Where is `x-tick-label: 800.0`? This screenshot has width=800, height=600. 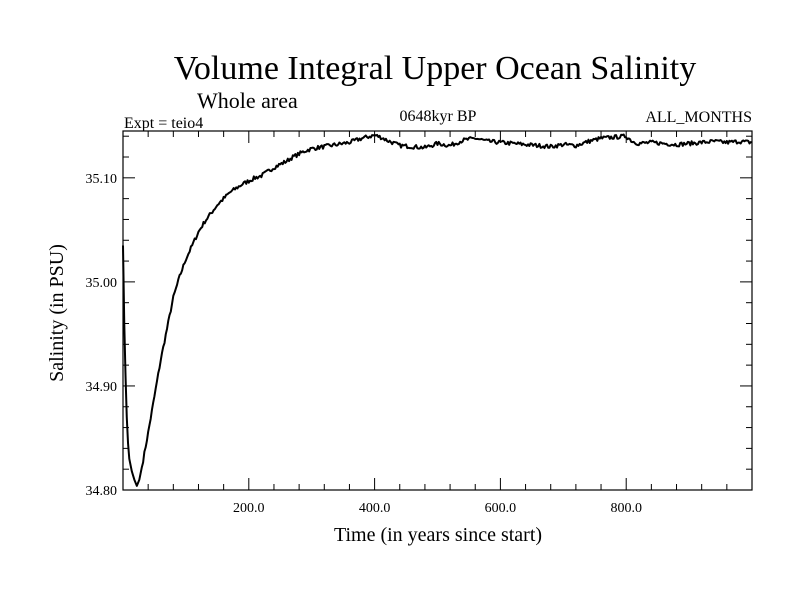 x-tick-label: 800.0 is located at coordinates (626, 508).